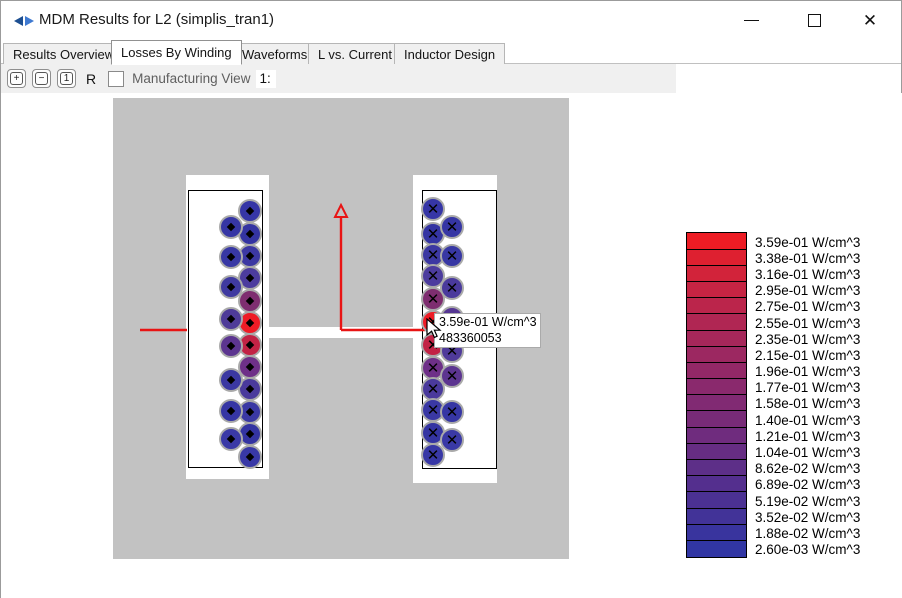 The image size is (902, 598). I want to click on tab-inductor-design: Inductor Design, so click(450, 53).